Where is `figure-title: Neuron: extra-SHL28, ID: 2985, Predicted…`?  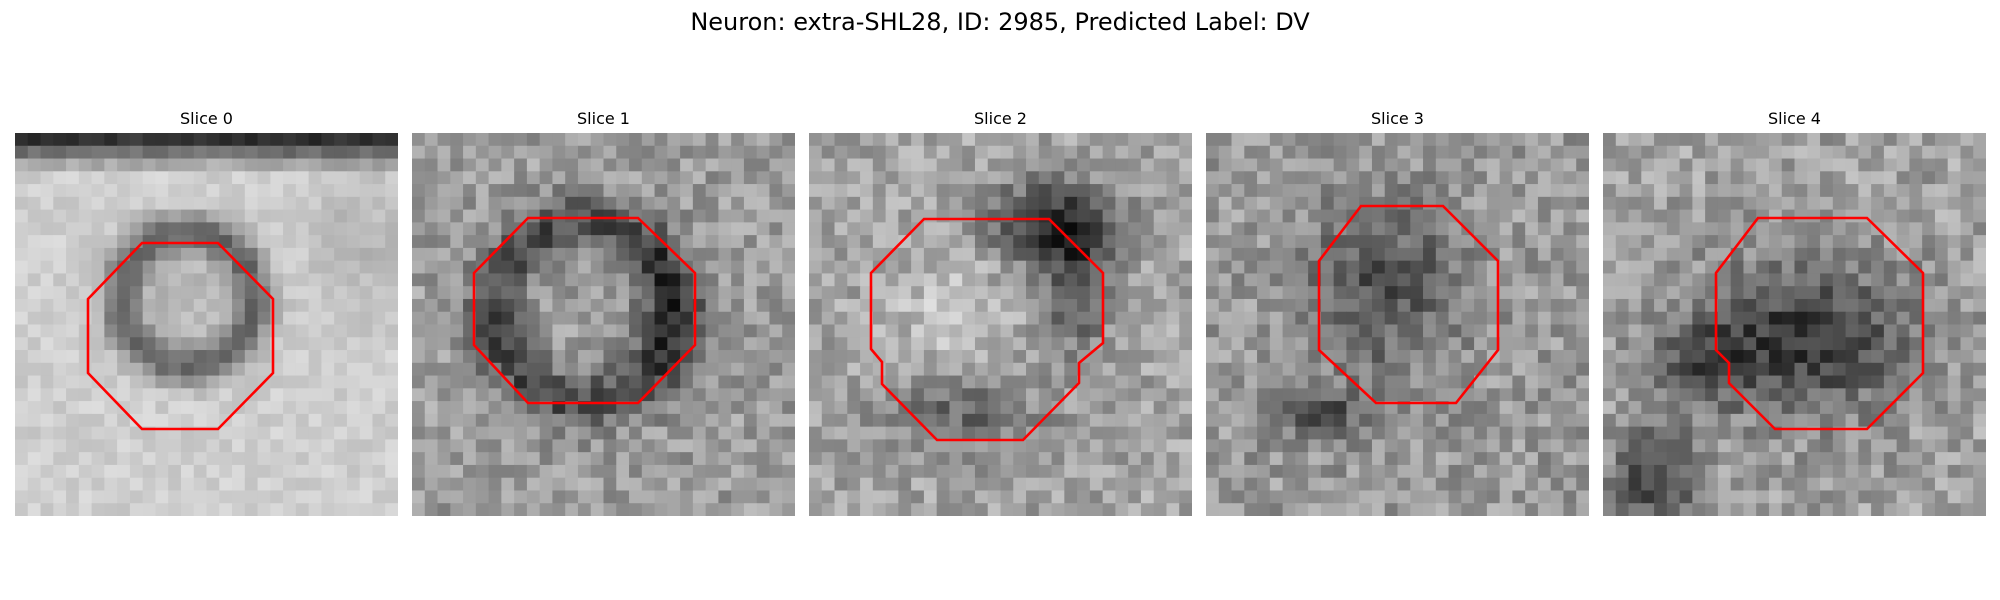
figure-title: Neuron: extra-SHL28, ID: 2985, Predicted… is located at coordinates (1000, 22).